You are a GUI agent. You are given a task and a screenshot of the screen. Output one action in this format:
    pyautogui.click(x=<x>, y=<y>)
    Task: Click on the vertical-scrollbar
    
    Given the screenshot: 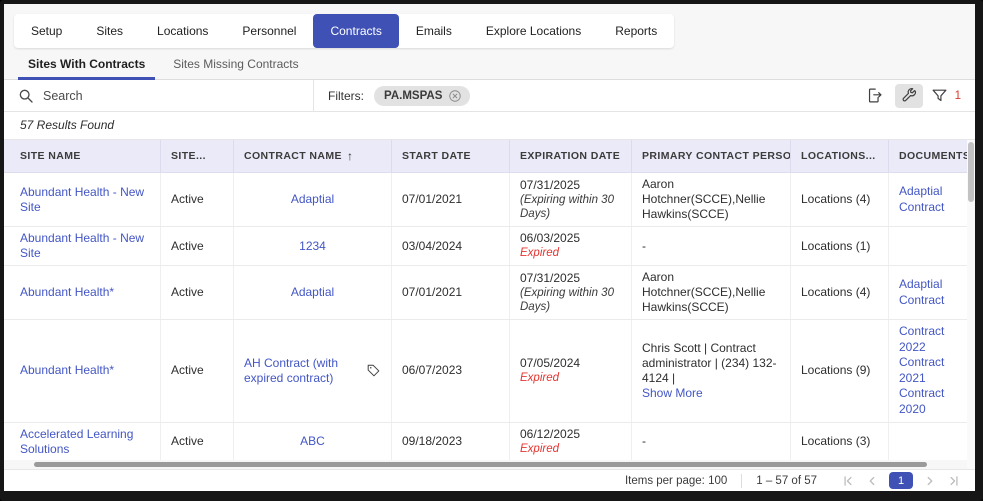 What is the action you would take?
    pyautogui.click(x=971, y=304)
    